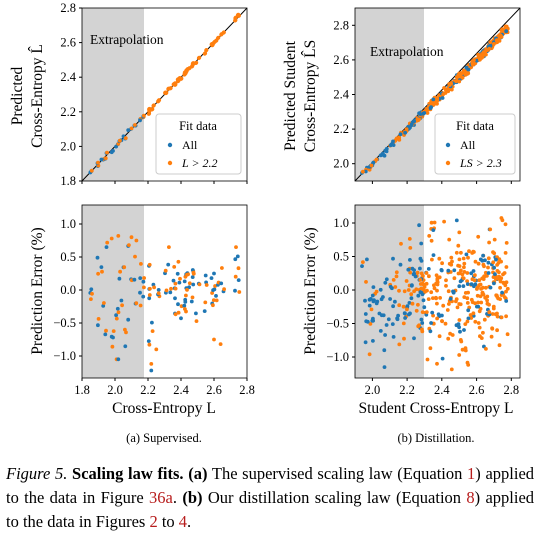  What do you see at coordinates (165, 93) in the screenshot?
I see `points-a-top` at bounding box center [165, 93].